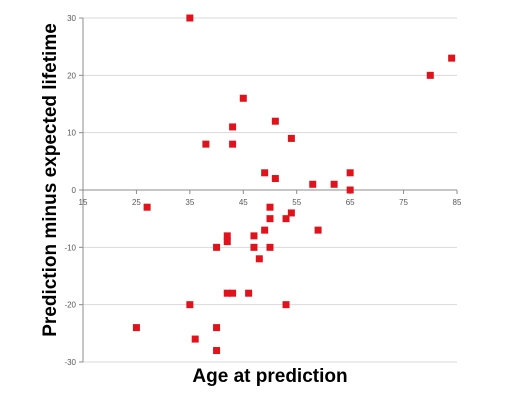 The image size is (506, 400). What do you see at coordinates (71, 18) in the screenshot?
I see `y-tick-label: 30` at bounding box center [71, 18].